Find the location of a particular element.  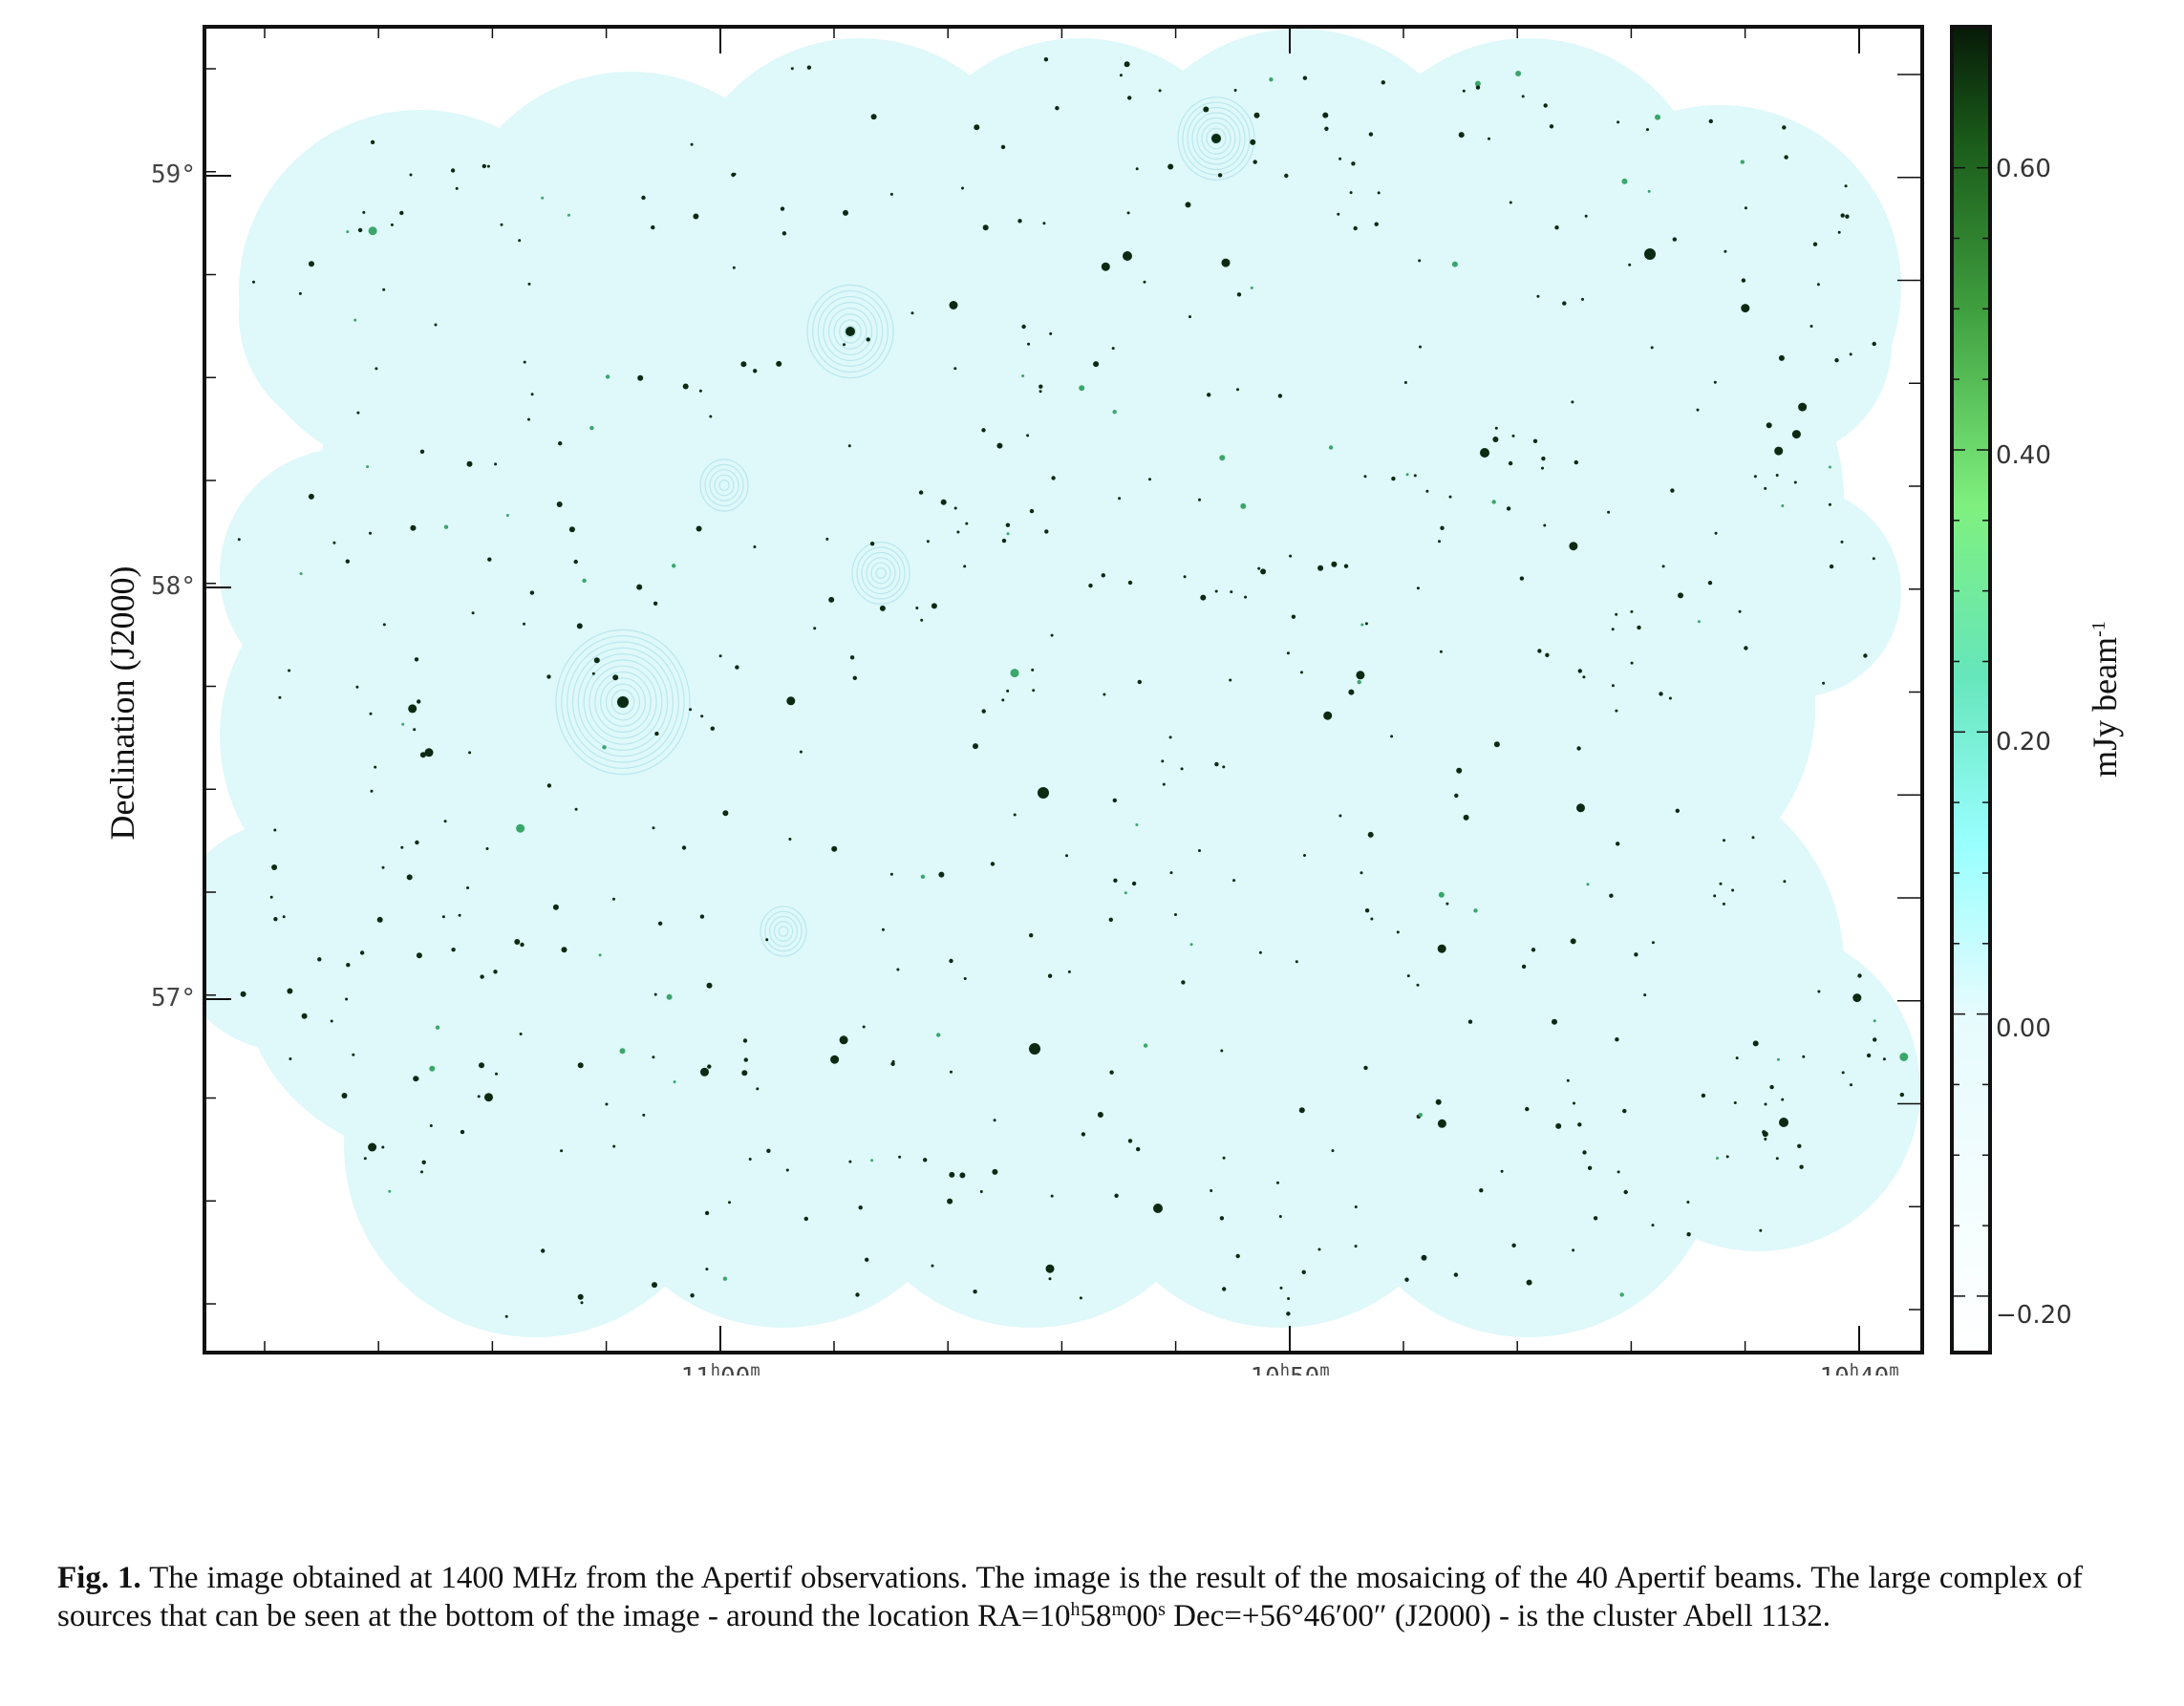

caption-sup: m is located at coordinates (1119, 1609).